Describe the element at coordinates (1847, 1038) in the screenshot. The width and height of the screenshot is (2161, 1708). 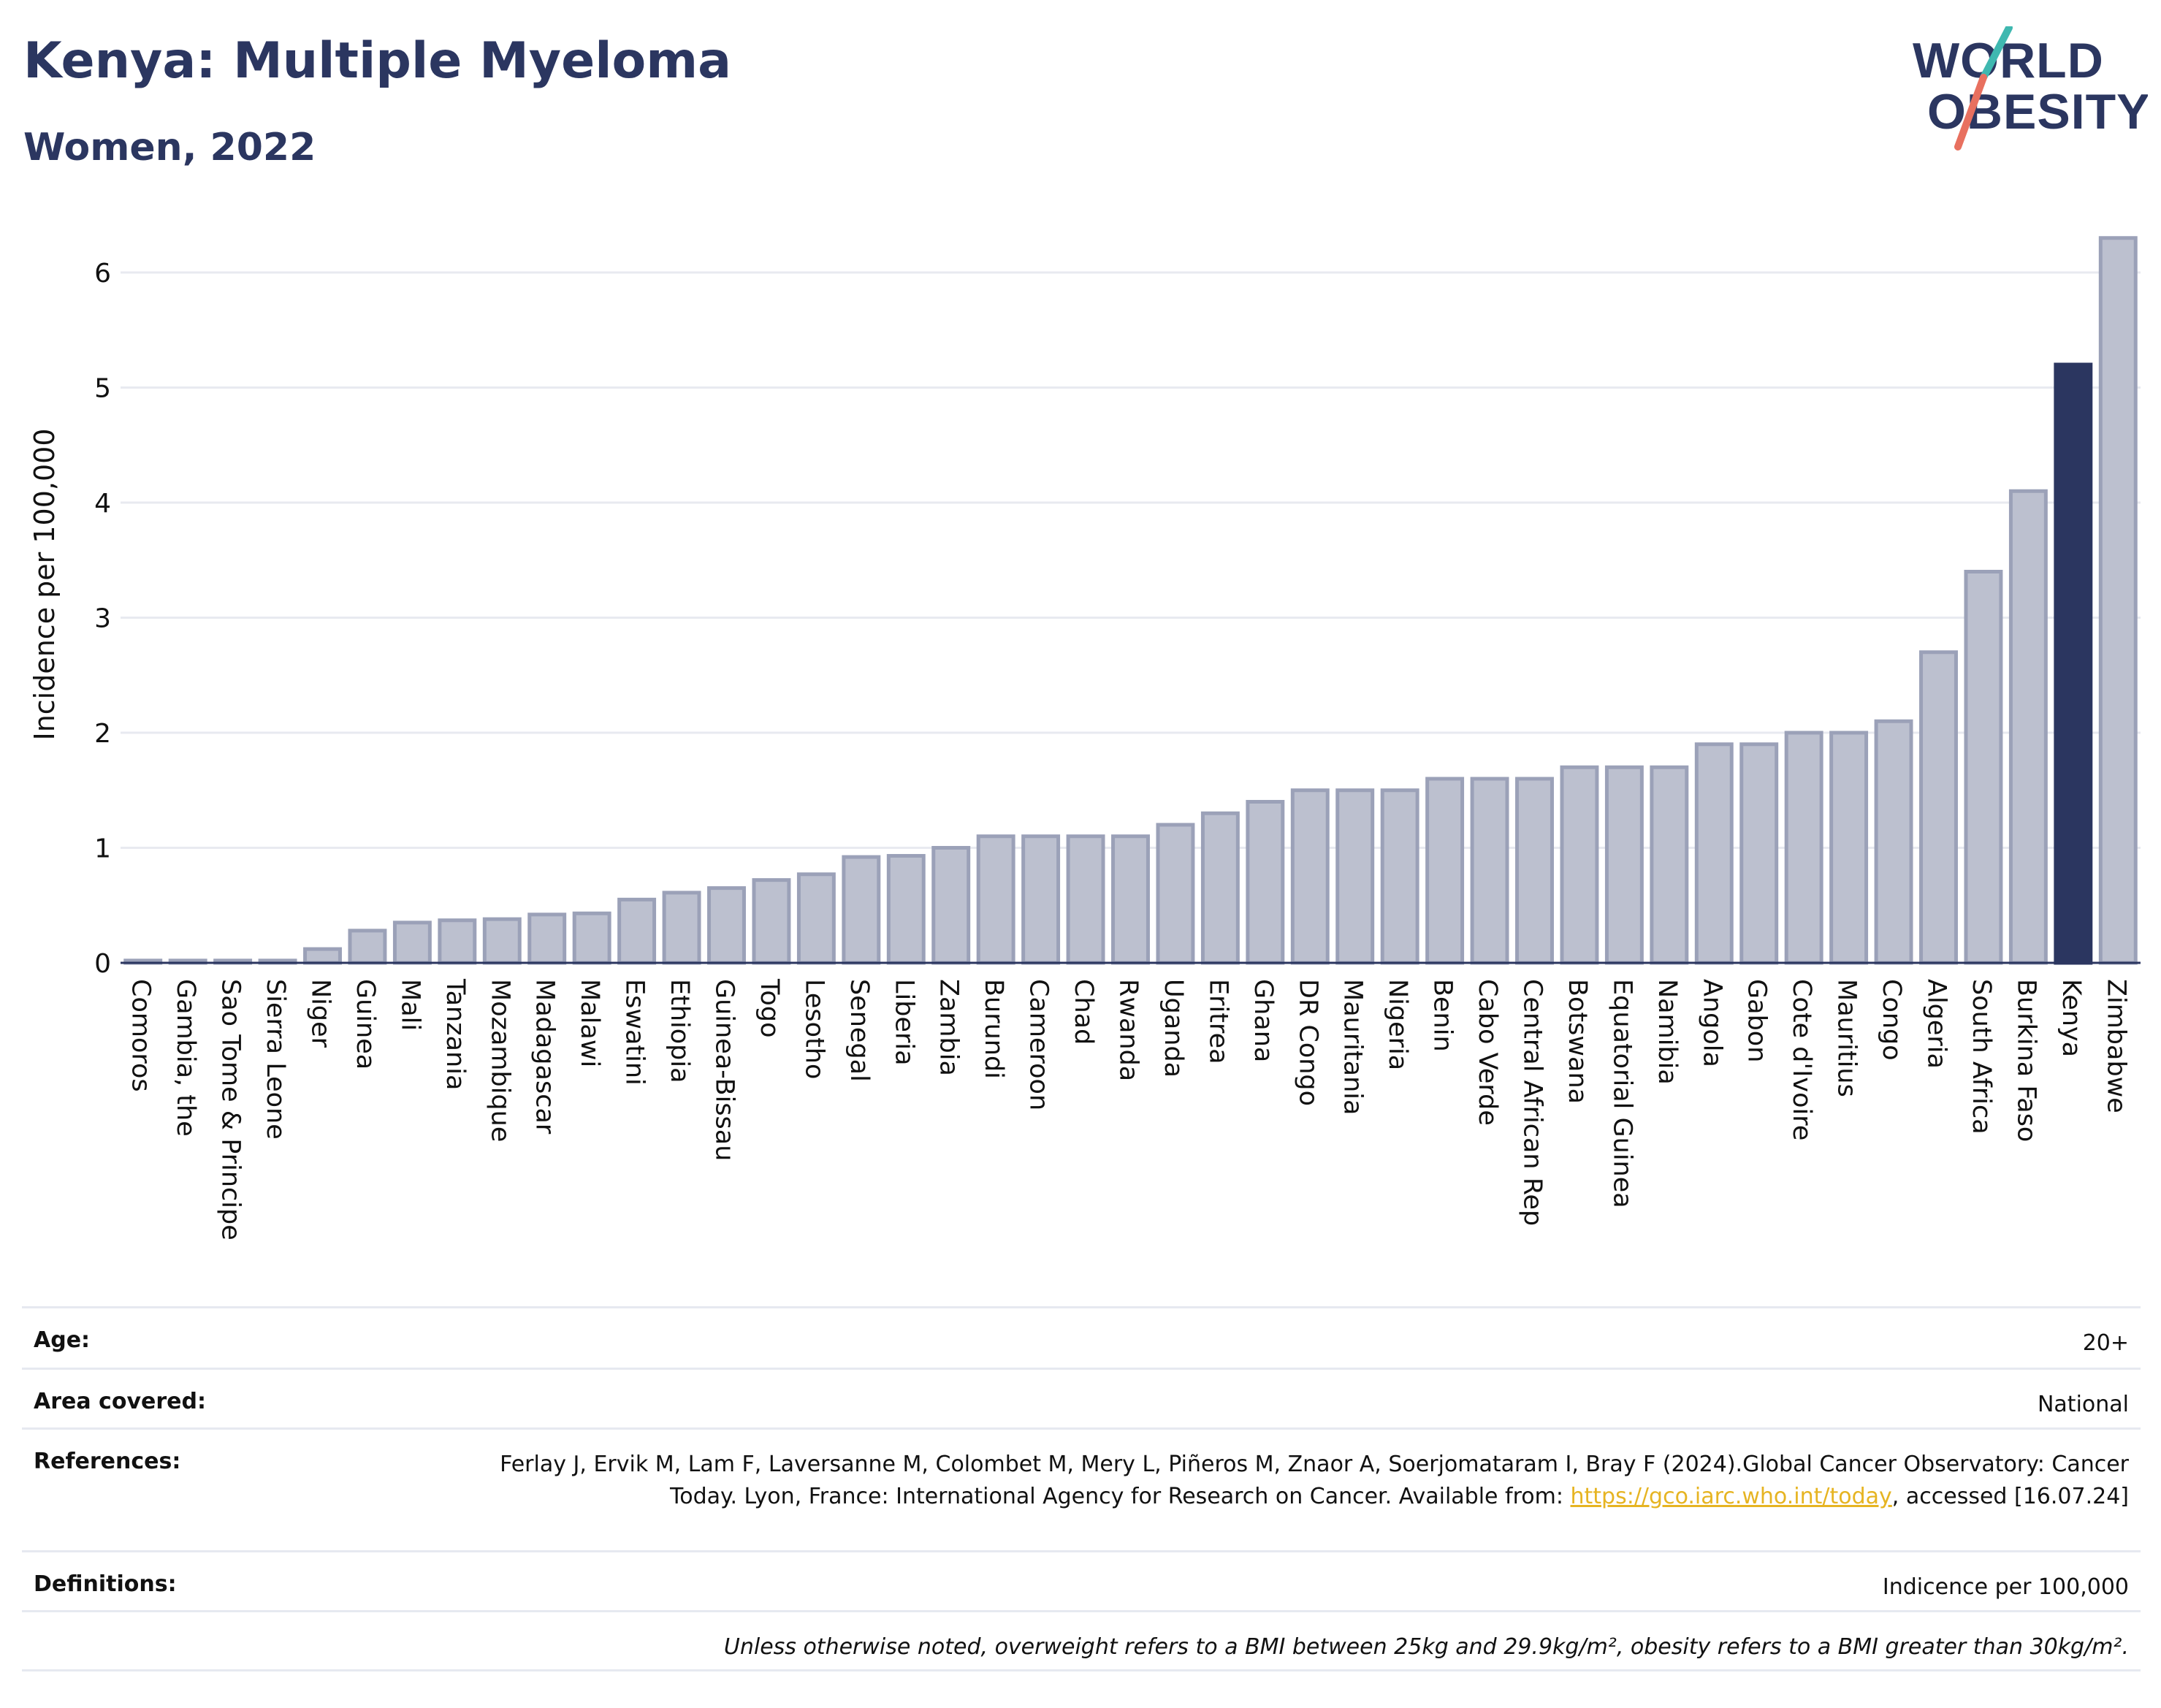
I see `x-tick-label: Mauritius` at that location.